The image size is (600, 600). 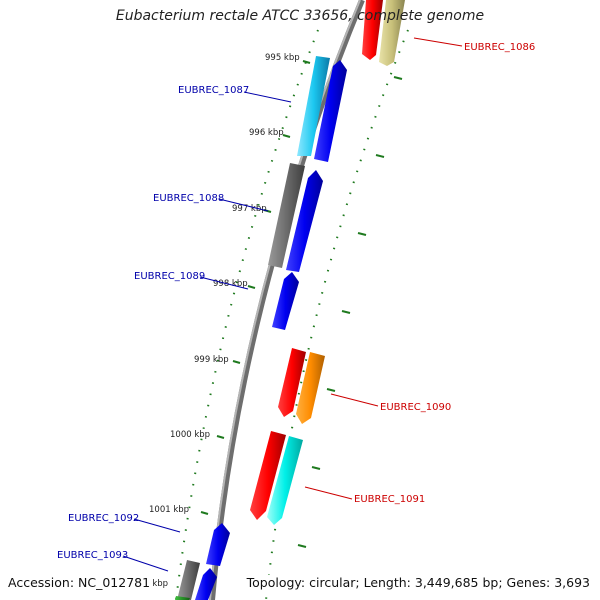 I want to click on gene-label: EUBREC_1093, so click(x=92, y=555).